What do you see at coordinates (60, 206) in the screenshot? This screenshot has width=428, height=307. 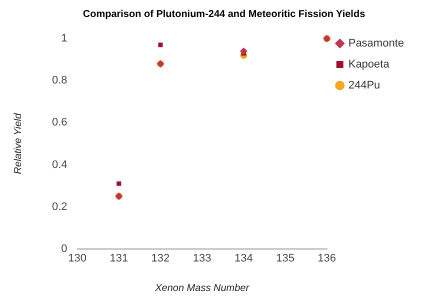 I see `y-tick-label: 0.2` at bounding box center [60, 206].